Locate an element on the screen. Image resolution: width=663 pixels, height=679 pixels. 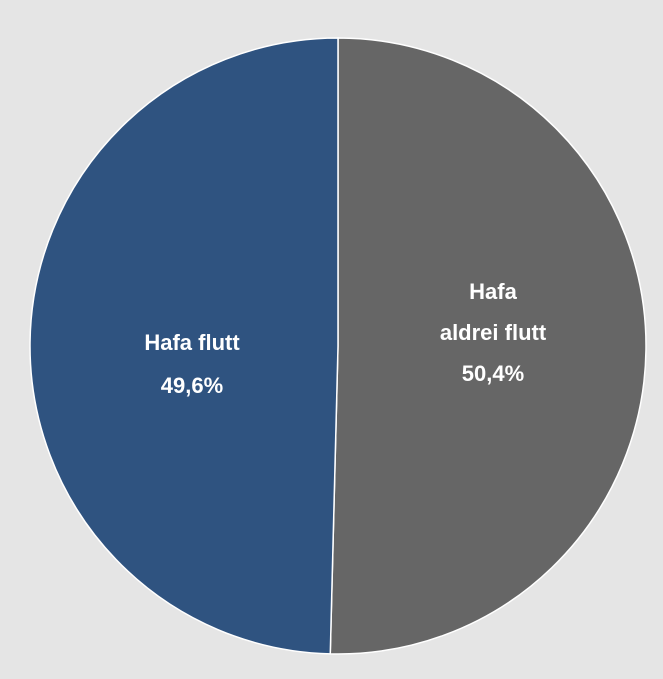
pie-labels: Hafa aldrei flutt 50,4% Hafa flutt 49,6% is located at coordinates (345, 338).